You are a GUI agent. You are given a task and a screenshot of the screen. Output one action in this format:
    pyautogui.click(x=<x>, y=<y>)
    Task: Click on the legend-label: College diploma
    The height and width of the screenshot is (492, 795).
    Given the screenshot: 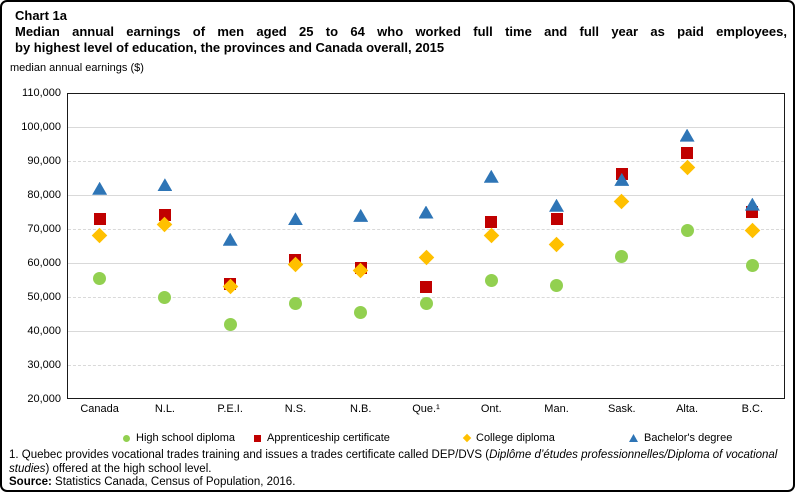 What is the action you would take?
    pyautogui.click(x=515, y=438)
    